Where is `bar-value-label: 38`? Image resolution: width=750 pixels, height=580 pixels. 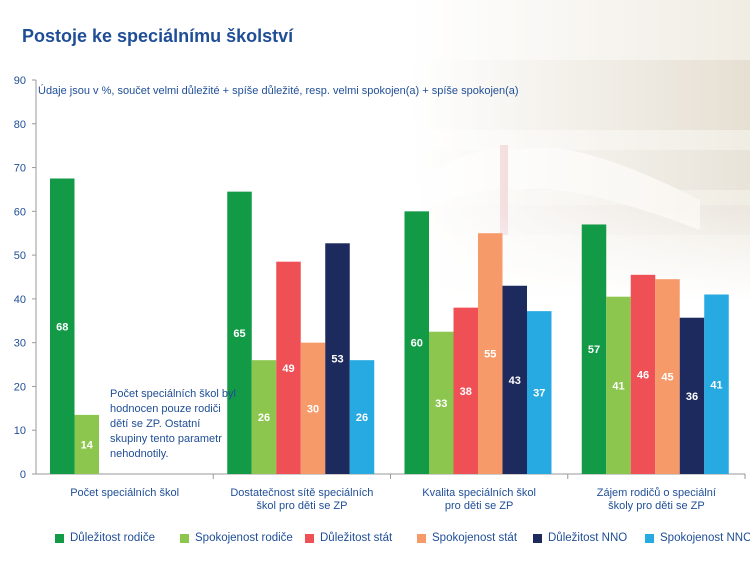
bar-value-label: 38 is located at coordinates (466, 392).